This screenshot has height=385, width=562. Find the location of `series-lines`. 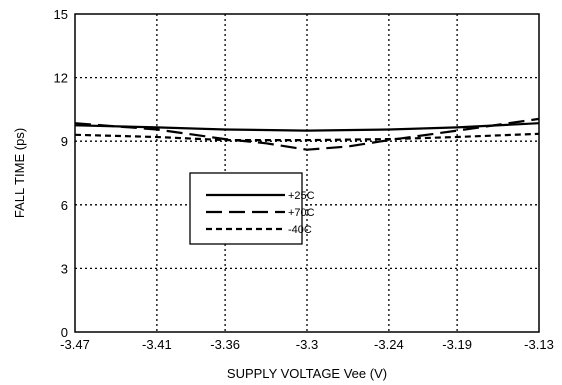

series-lines is located at coordinates (307, 134).